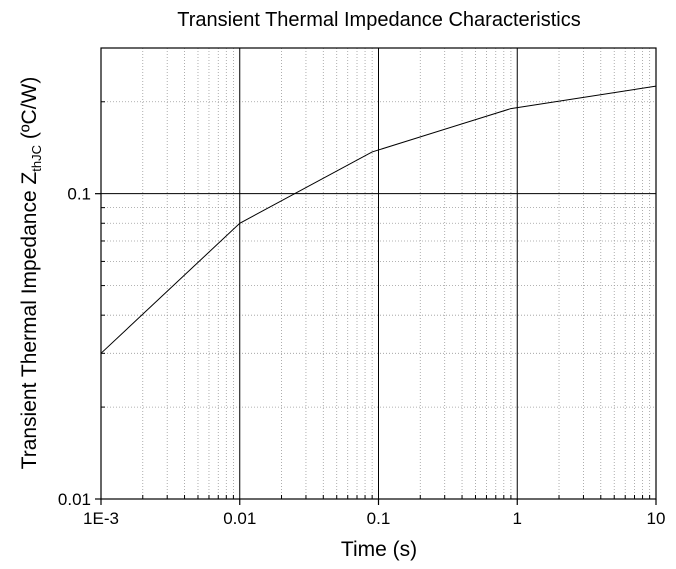  I want to click on y-tick-labels: 0.01 0.1, so click(74, 347).